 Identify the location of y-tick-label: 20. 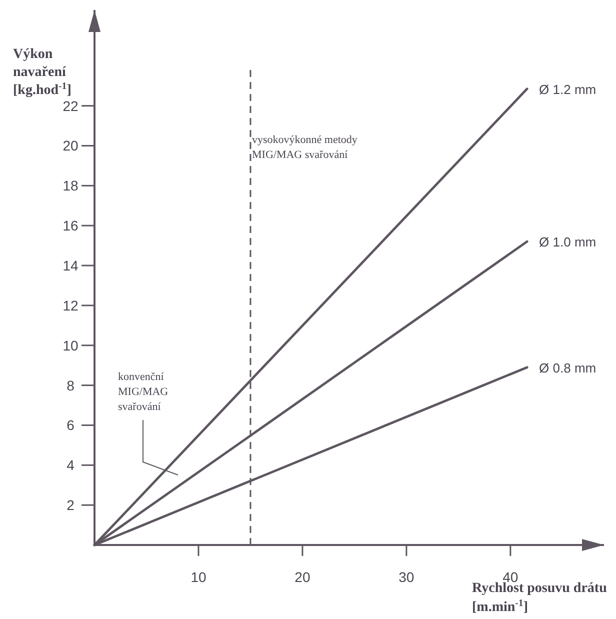
(70, 146).